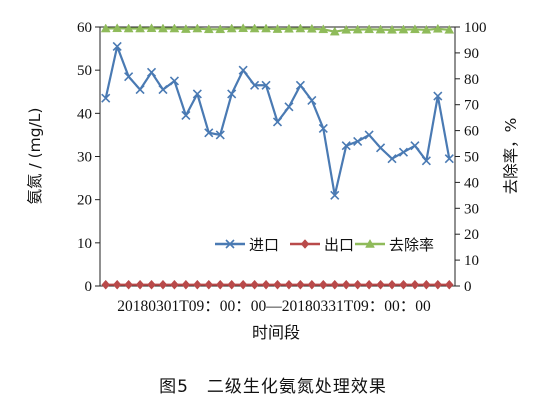 Image resolution: width=546 pixels, height=419 pixels. I want to click on x-range-label: 20180301T09：00：00—20180331T09：00：00, so click(274, 306).